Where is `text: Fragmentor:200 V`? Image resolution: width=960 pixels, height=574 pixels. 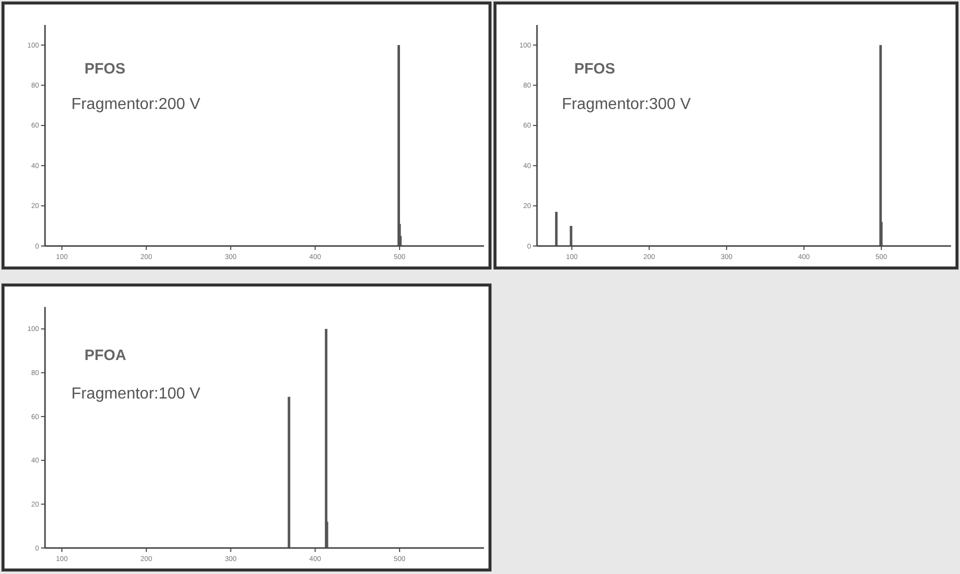
text: Fragmentor:200 V is located at coordinates (136, 104).